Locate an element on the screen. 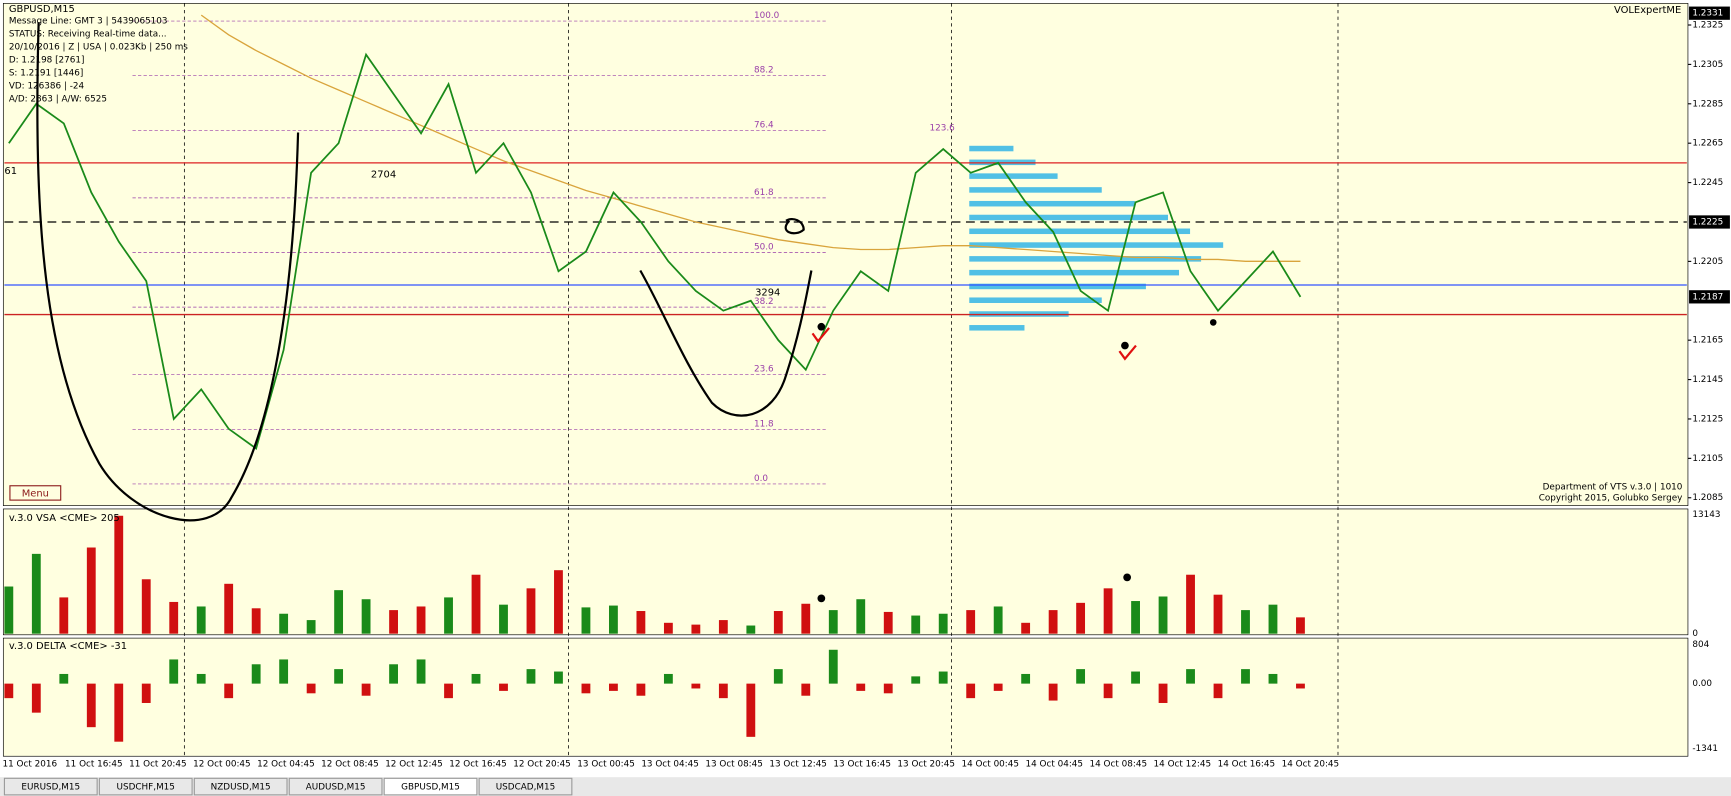  y-tick-label: 1.2125 is located at coordinates (1707, 419).